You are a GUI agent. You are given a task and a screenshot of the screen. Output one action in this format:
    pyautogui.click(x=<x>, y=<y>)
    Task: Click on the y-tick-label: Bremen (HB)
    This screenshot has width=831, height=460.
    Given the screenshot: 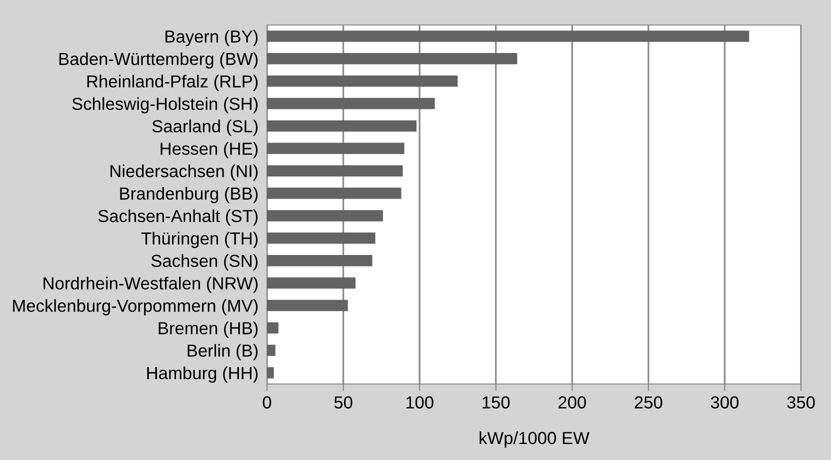 What is the action you would take?
    pyautogui.click(x=208, y=330)
    